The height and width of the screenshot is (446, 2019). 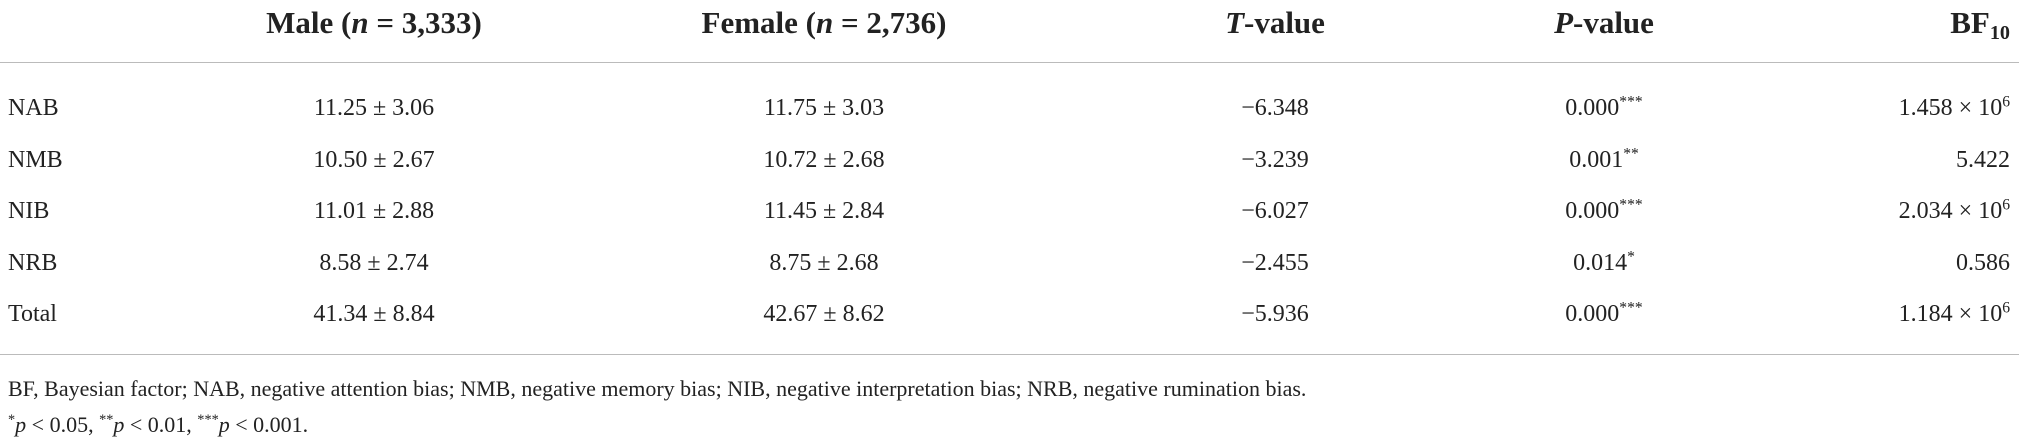 I want to click on text-segment: 10, so click(x=1999, y=33).